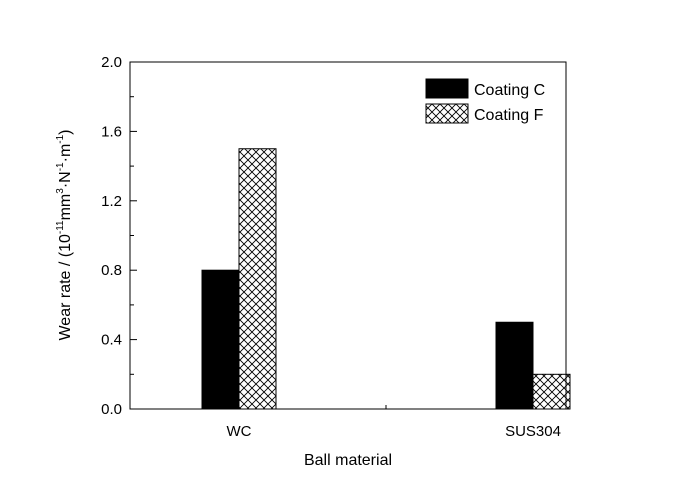 The width and height of the screenshot is (700, 495). What do you see at coordinates (485, 101) in the screenshot?
I see `legend: Coating C Coating F` at bounding box center [485, 101].